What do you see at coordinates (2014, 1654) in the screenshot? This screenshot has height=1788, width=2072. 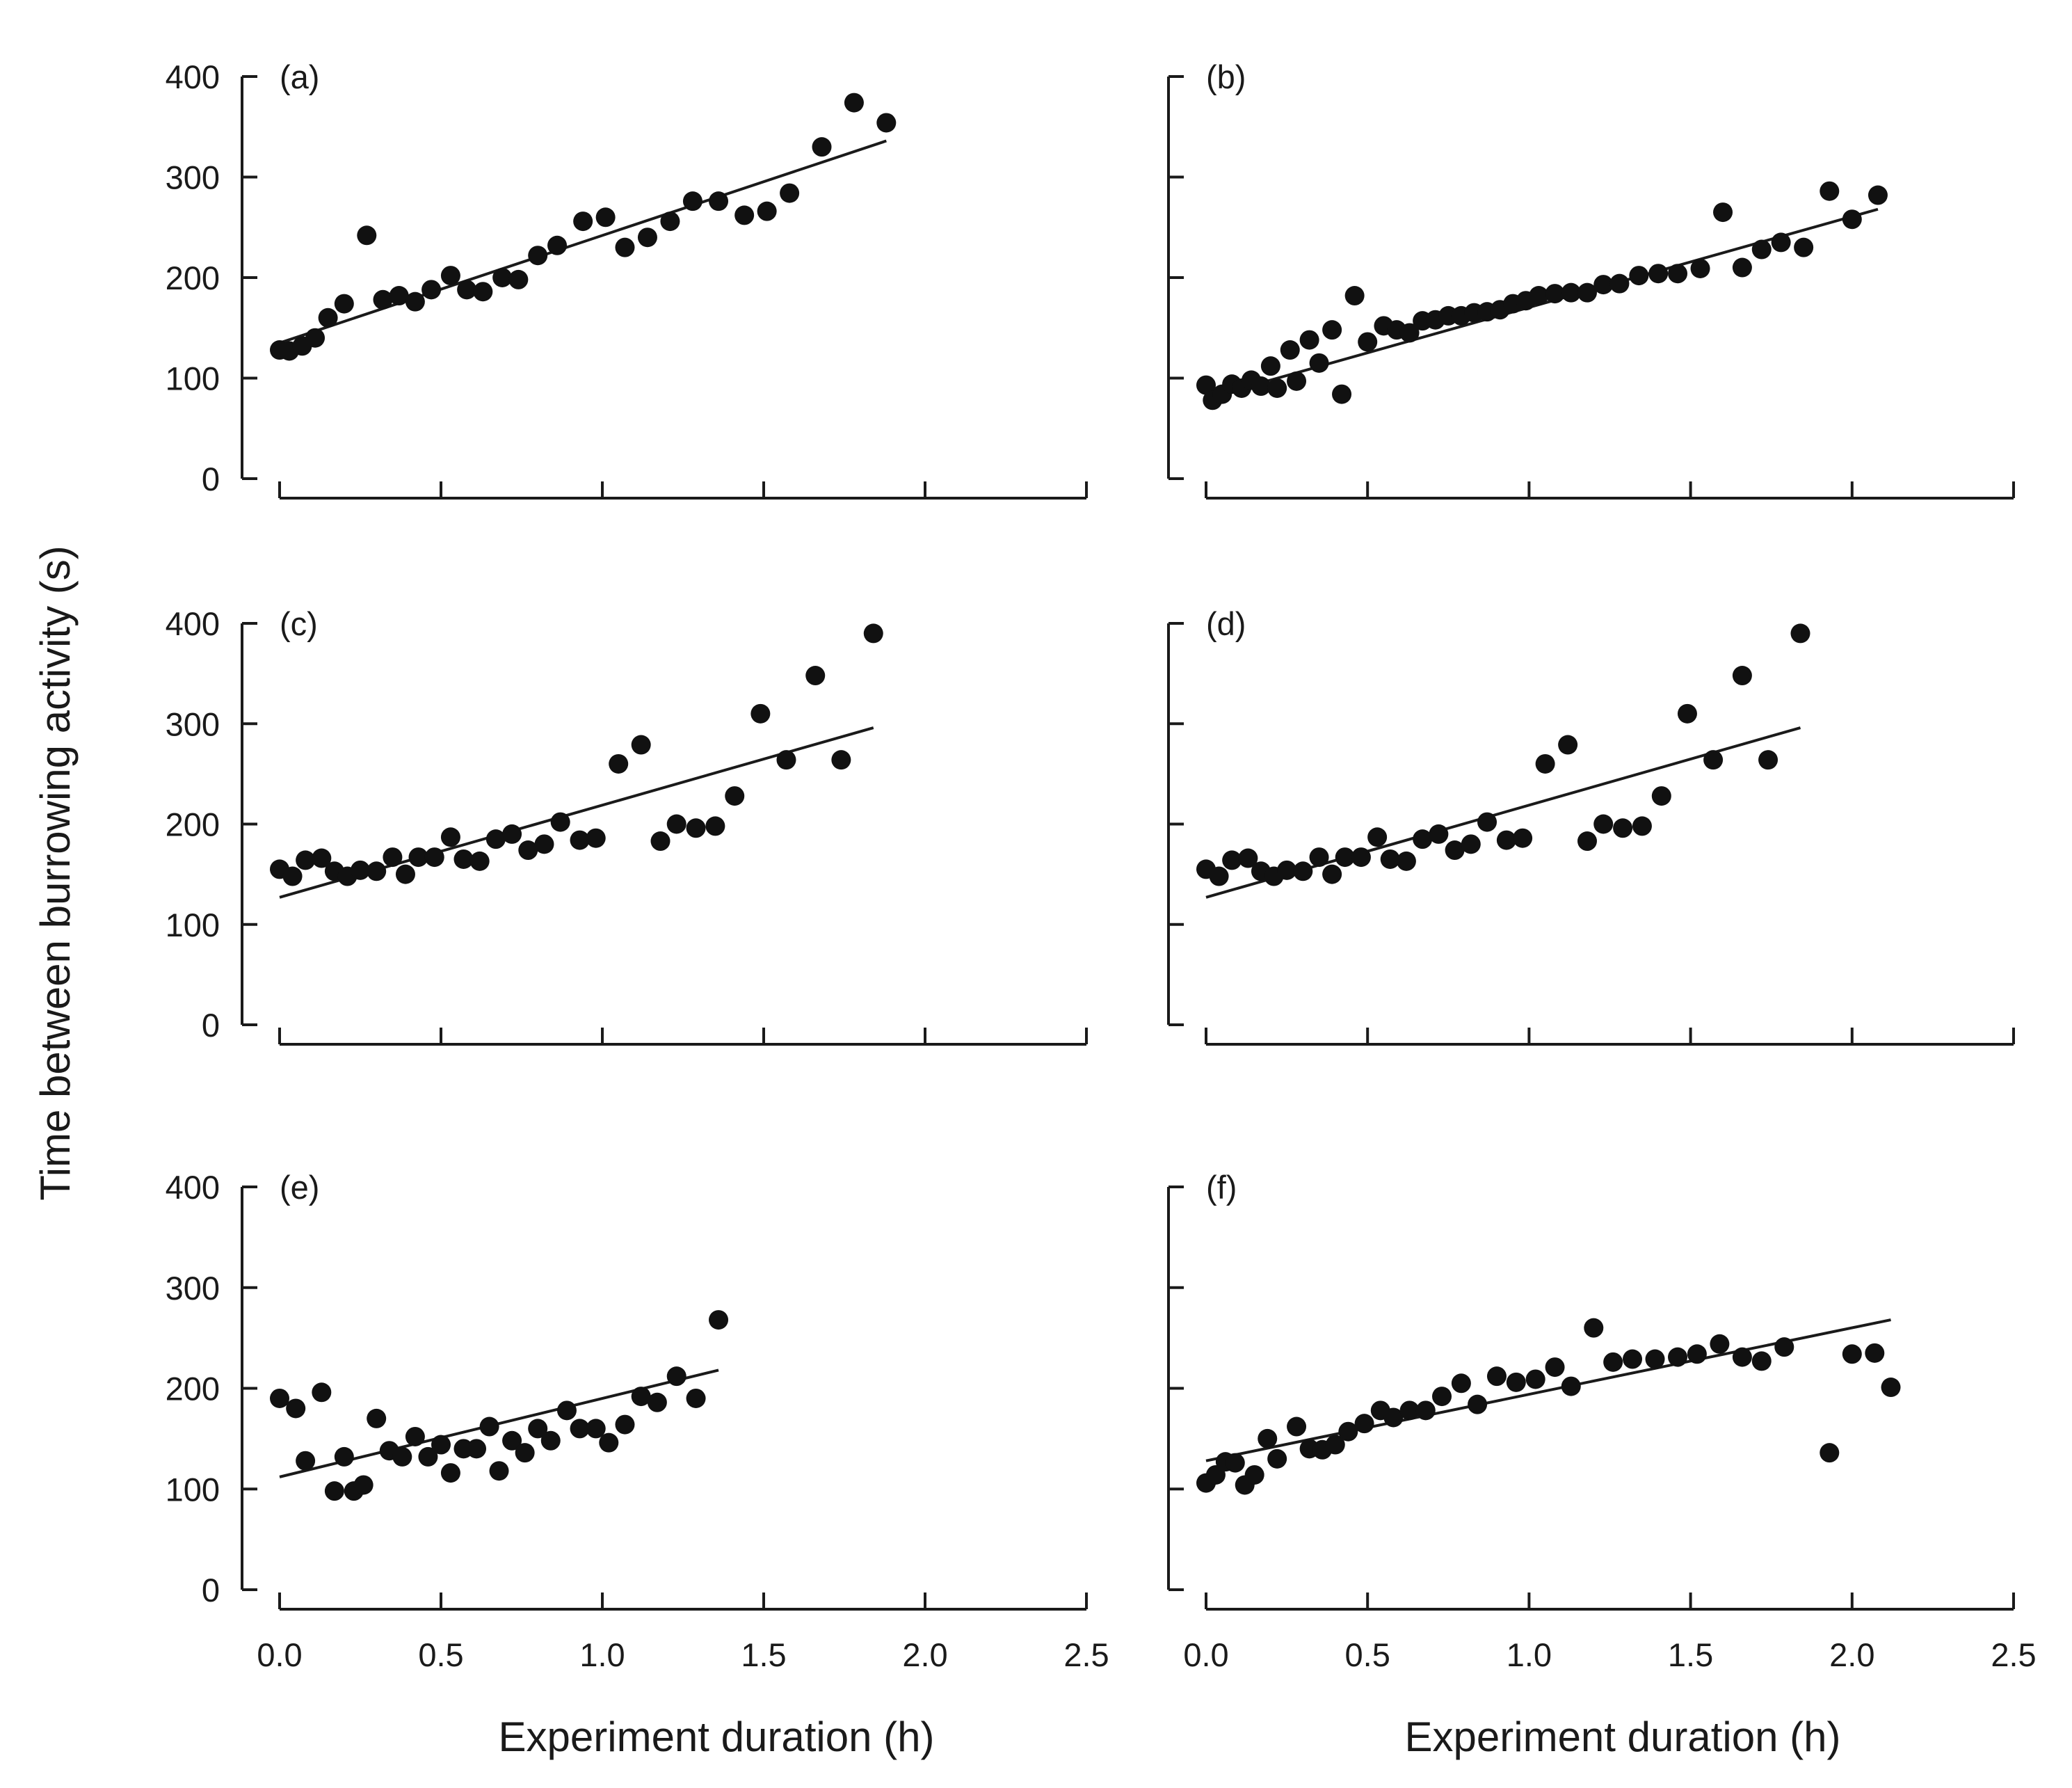 I see `x-tick-label: 2.5` at bounding box center [2014, 1654].